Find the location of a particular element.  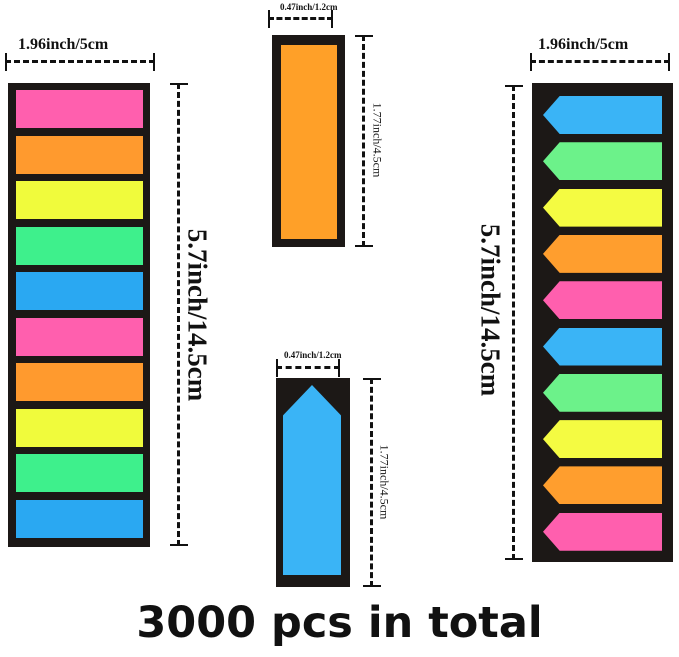

left-height-label: 5.7inch/14.5cm is located at coordinates (197, 315).